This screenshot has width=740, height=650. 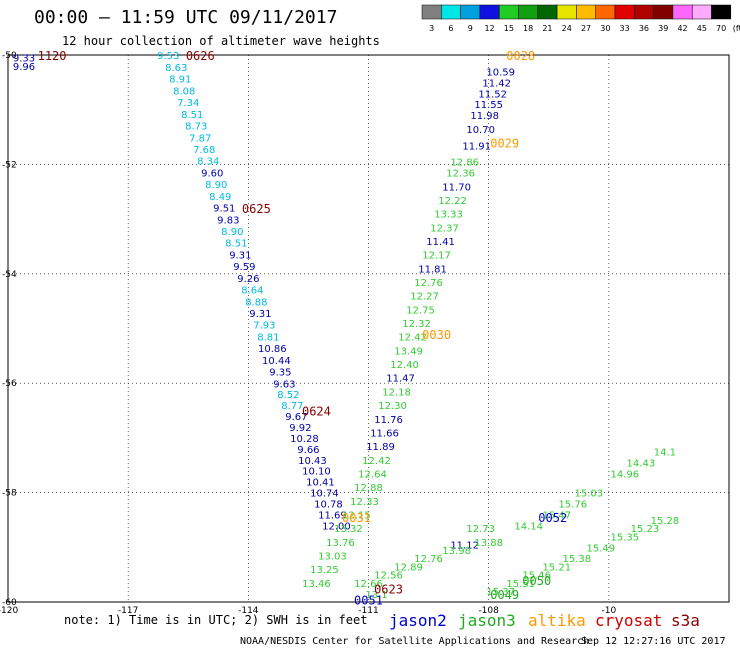 What do you see at coordinates (567, 28) in the screenshot?
I see `legend-label: 24` at bounding box center [567, 28].